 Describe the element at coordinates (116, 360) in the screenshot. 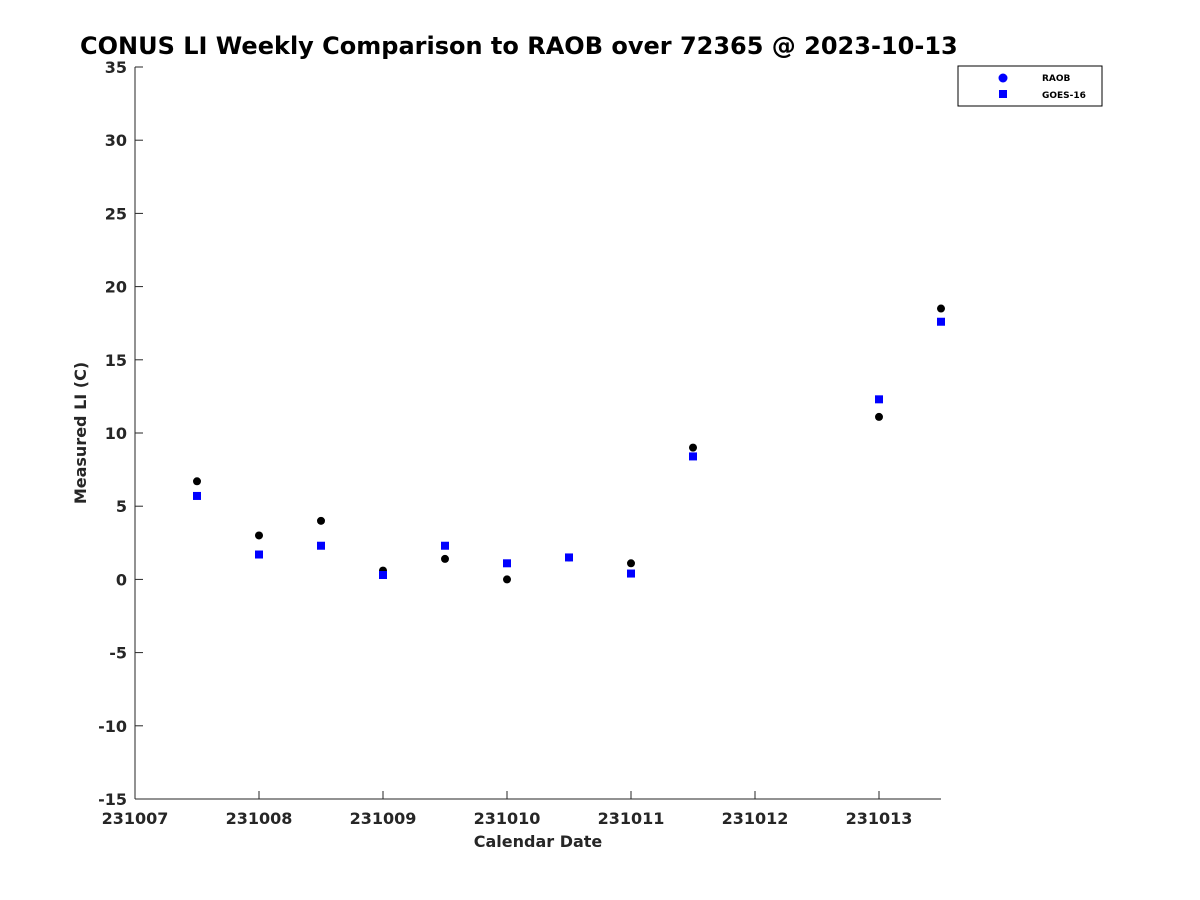

I see `y-tick-label: 15` at that location.